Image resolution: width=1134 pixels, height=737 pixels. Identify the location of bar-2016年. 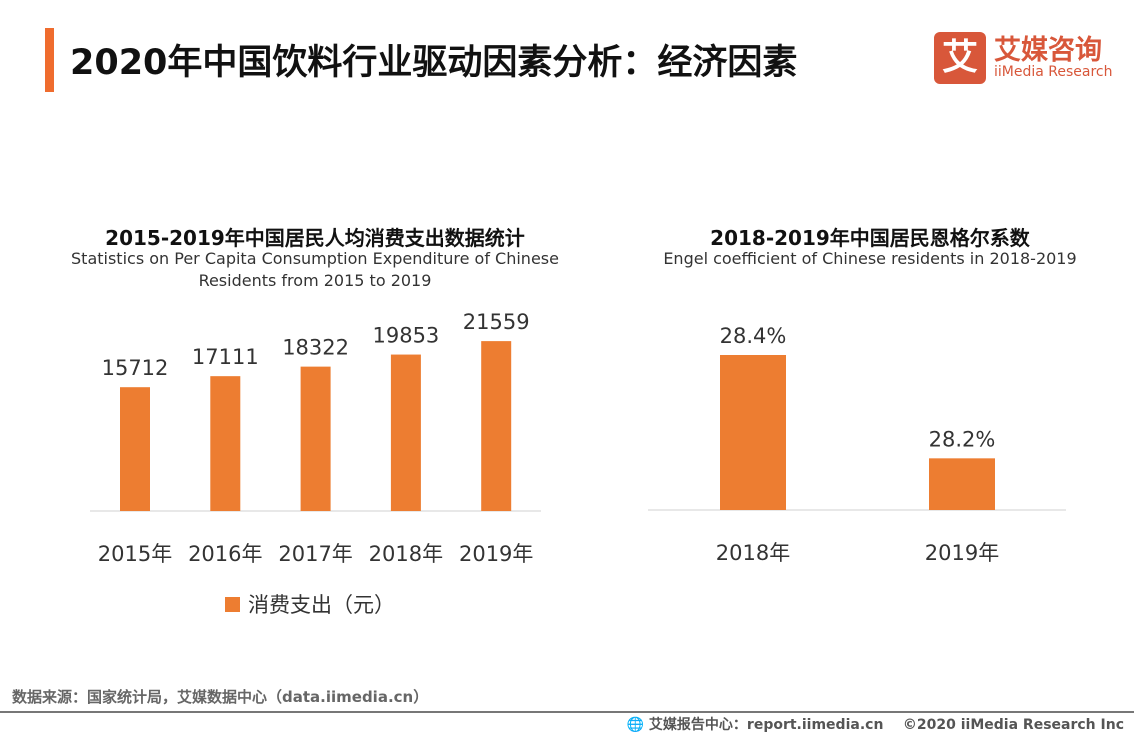
(225, 443).